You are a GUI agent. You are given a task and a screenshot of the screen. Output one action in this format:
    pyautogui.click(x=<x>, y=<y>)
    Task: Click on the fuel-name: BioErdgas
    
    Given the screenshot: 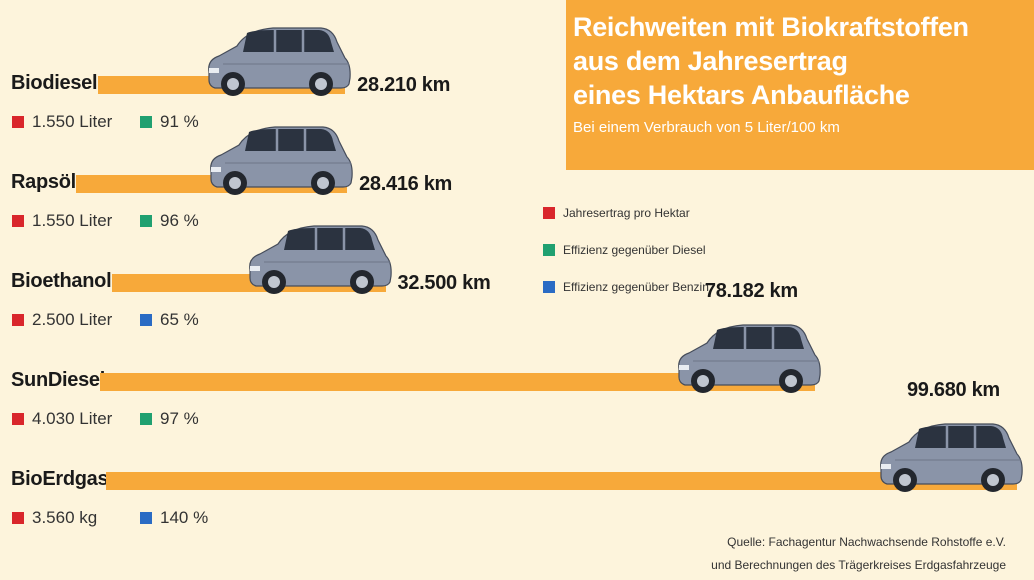 What is the action you would take?
    pyautogui.click(x=60, y=479)
    